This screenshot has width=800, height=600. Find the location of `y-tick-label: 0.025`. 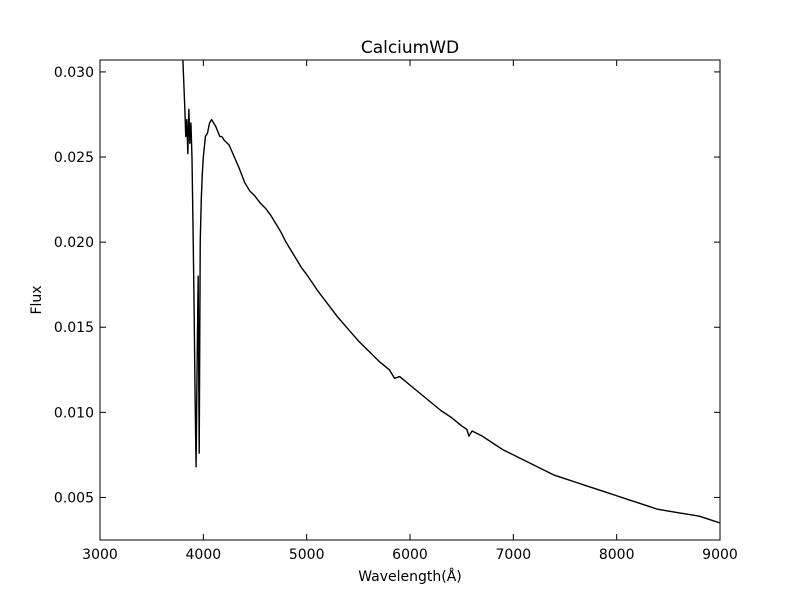

y-tick-label: 0.025 is located at coordinates (74, 158).